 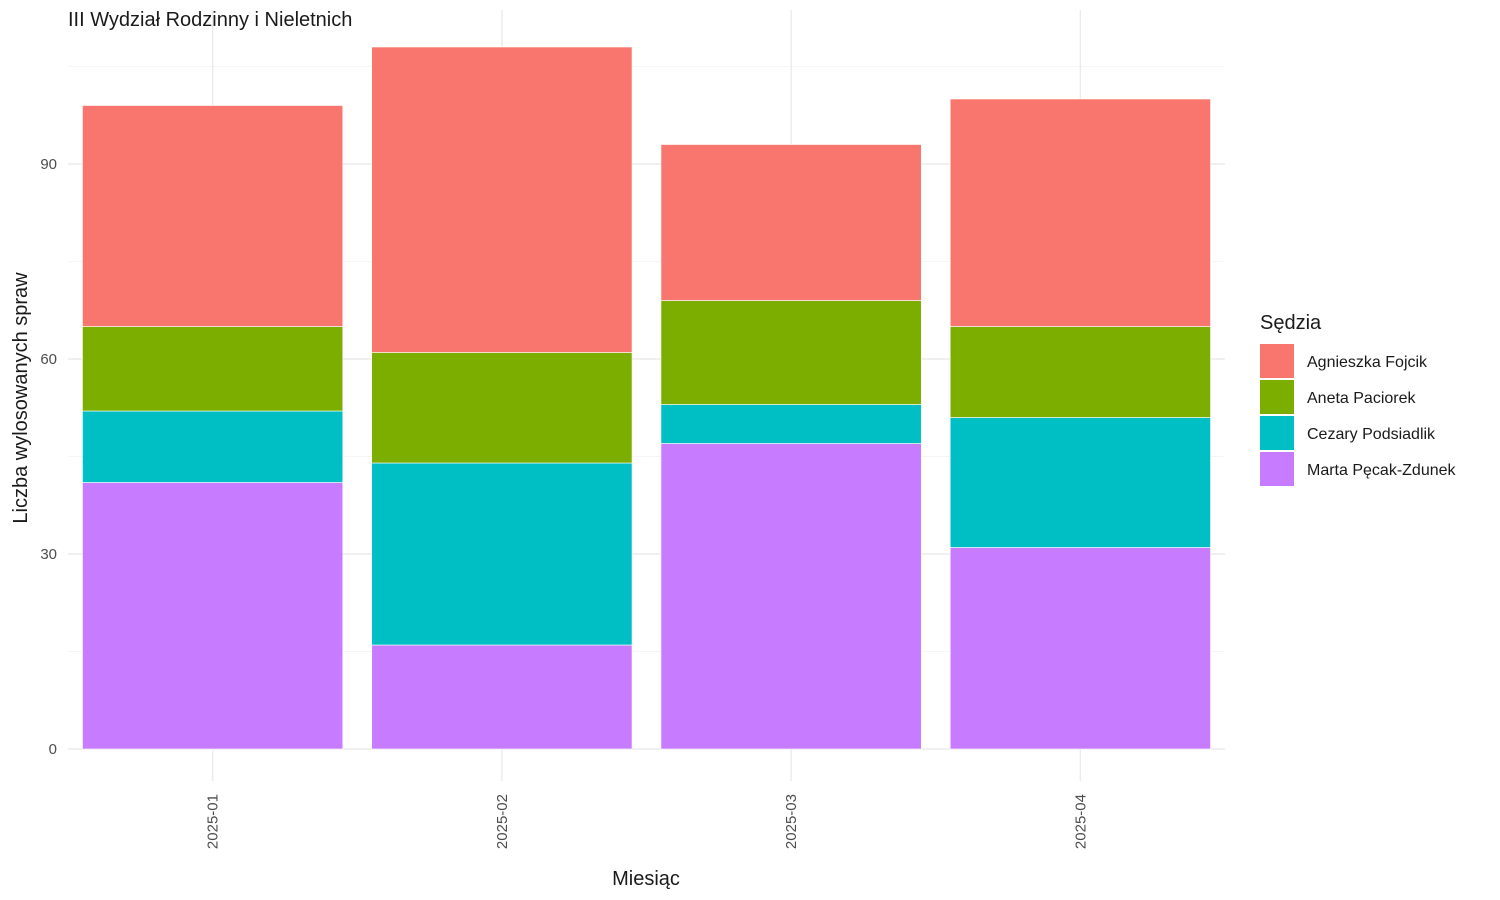 I want to click on y-tick-label: 90, so click(x=48, y=164).